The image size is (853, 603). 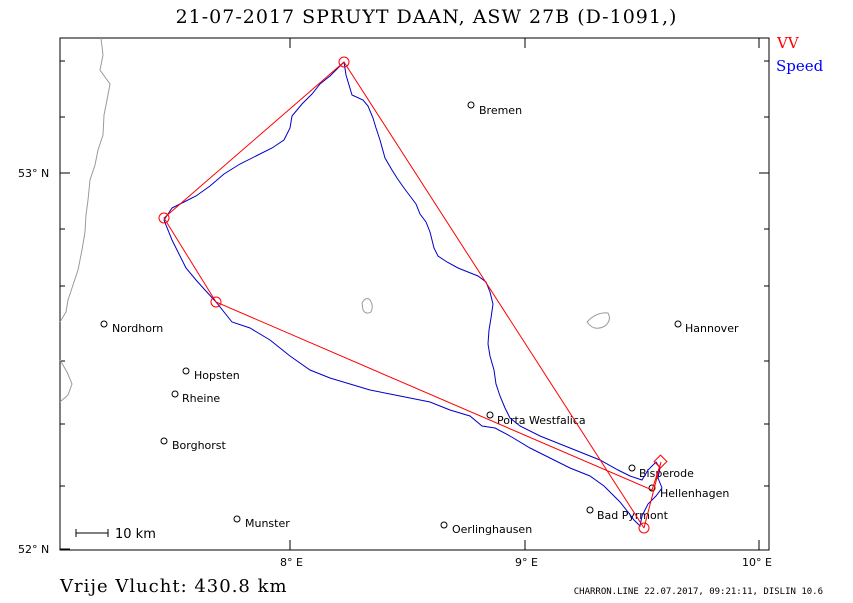 What do you see at coordinates (174, 586) in the screenshot?
I see `flight-distance: Vrije Vlucht: 430.8 km` at bounding box center [174, 586].